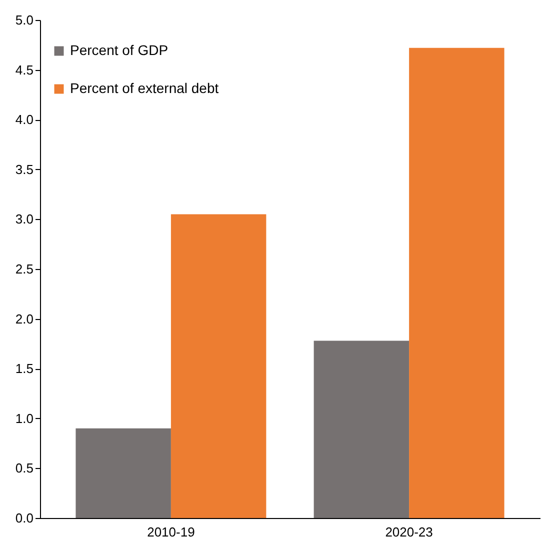  What do you see at coordinates (24, 70) in the screenshot?
I see `y-tick-label: 4.5` at bounding box center [24, 70].